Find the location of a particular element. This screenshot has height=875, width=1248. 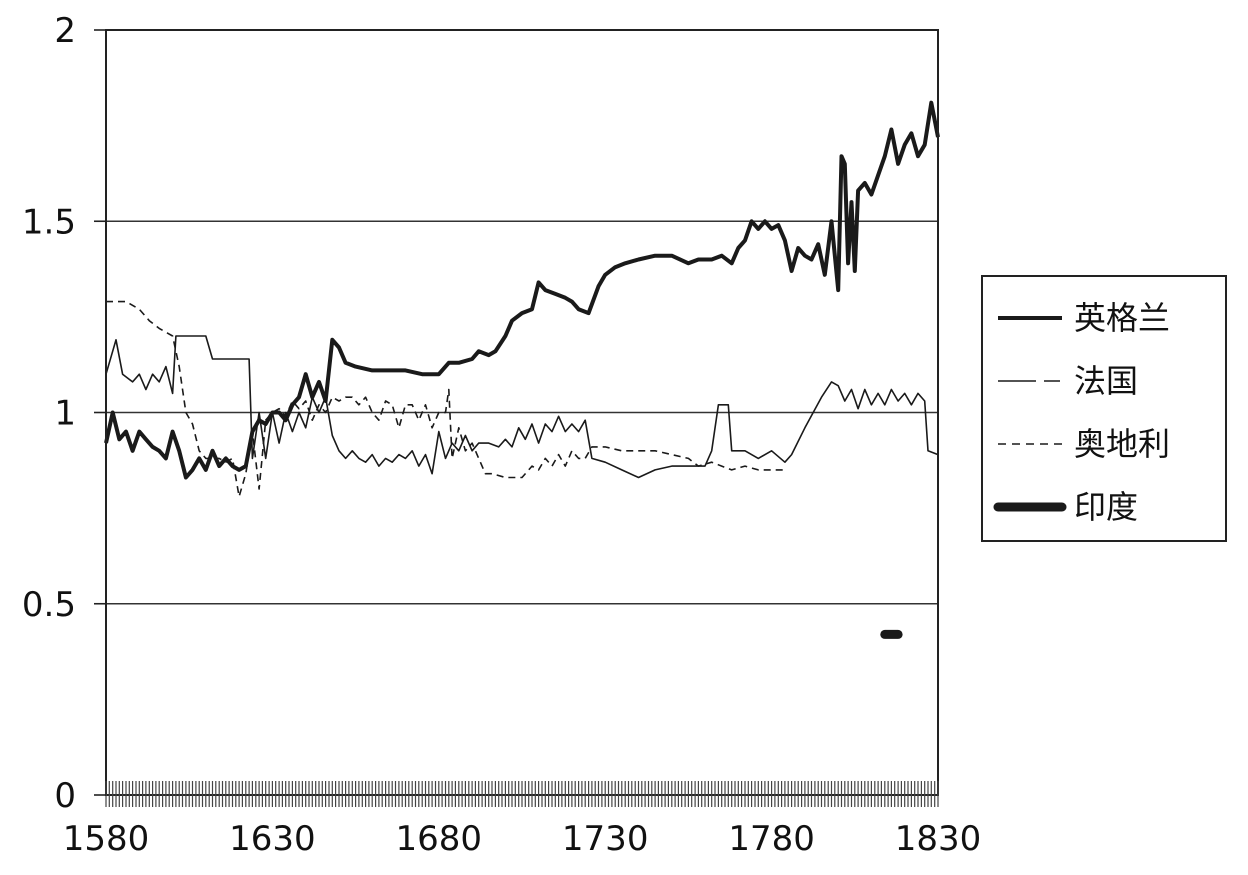

x-tick-labels: 1580 1630 1680 1730 1780 1830 is located at coordinates (522, 839).